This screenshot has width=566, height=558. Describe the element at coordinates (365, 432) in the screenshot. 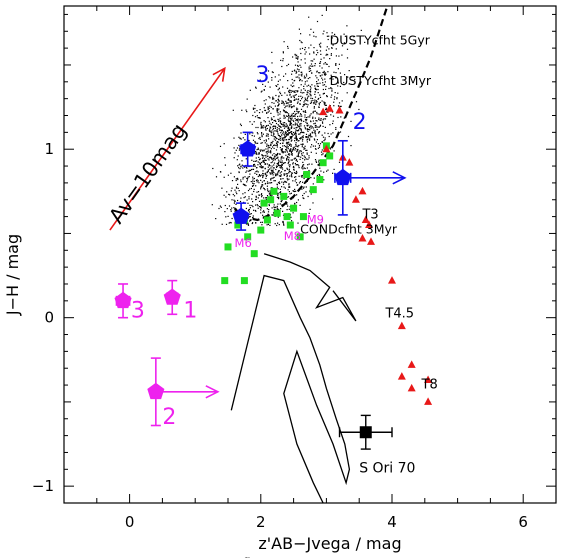

I see `s-ori-70-point` at that location.